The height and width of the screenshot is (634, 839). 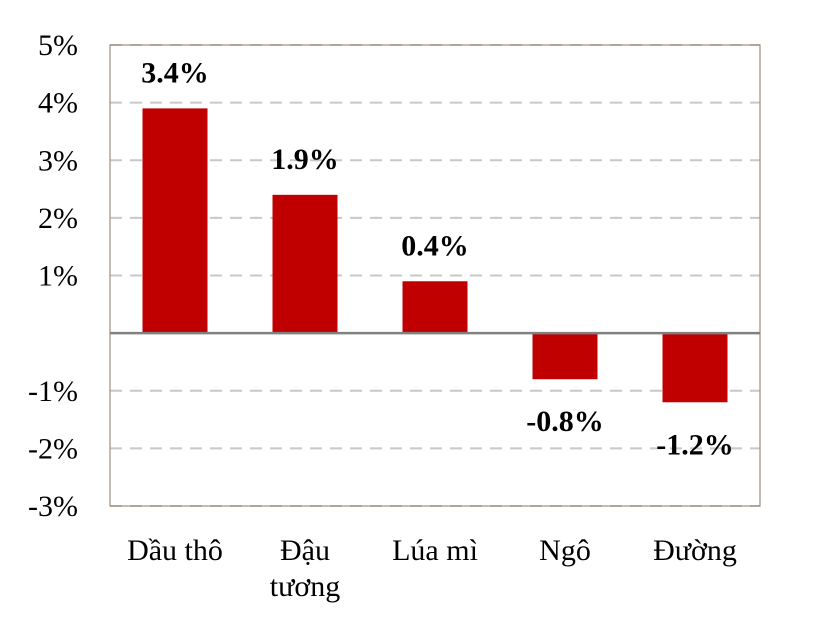 What do you see at coordinates (58, 276) in the screenshot?
I see `y-tick-label: 1%` at bounding box center [58, 276].